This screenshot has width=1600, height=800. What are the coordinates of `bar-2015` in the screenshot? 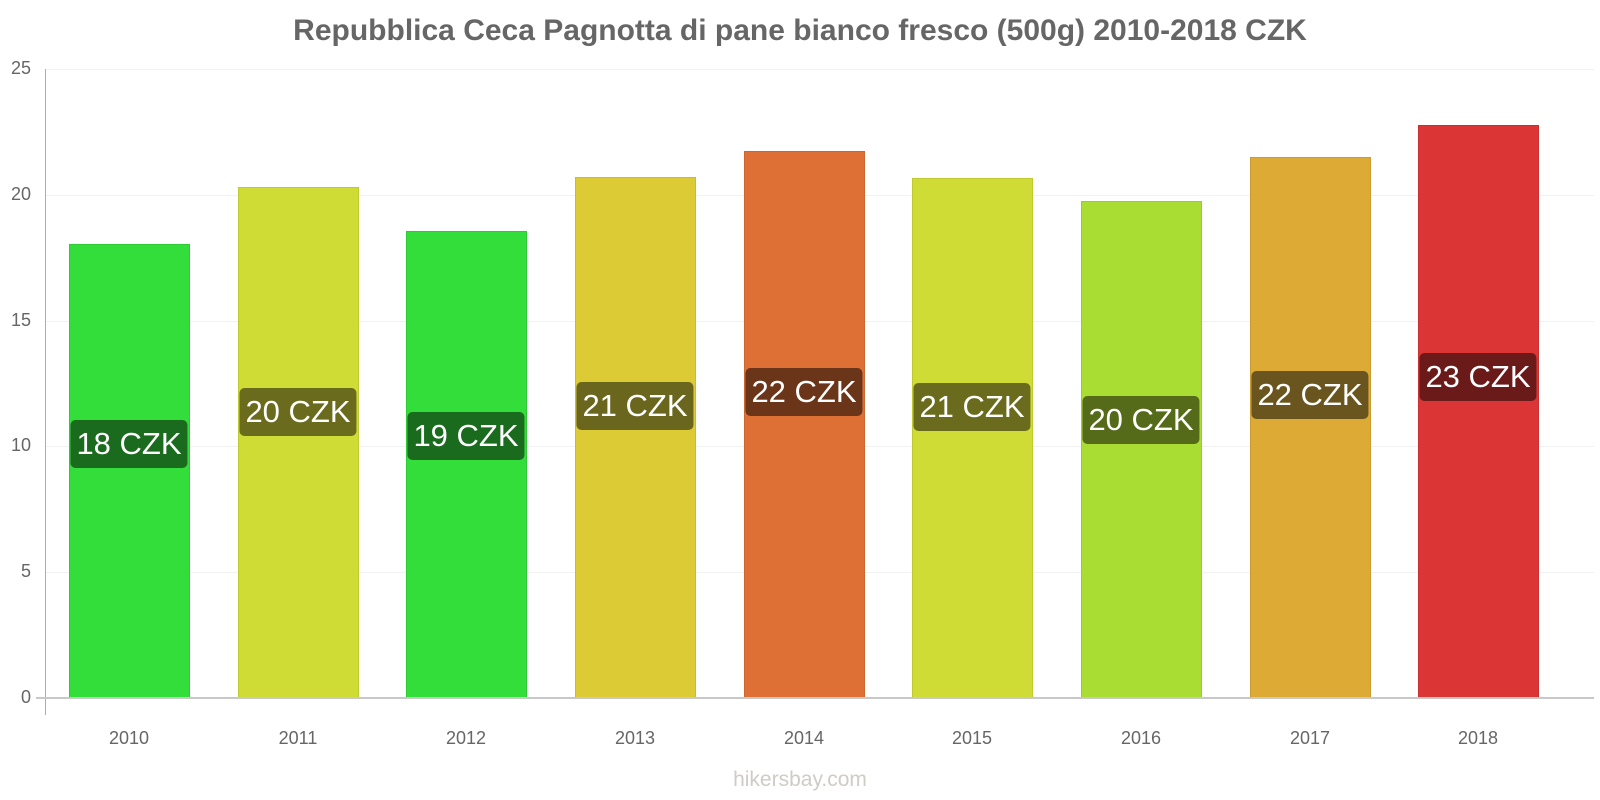 It's located at (972, 437).